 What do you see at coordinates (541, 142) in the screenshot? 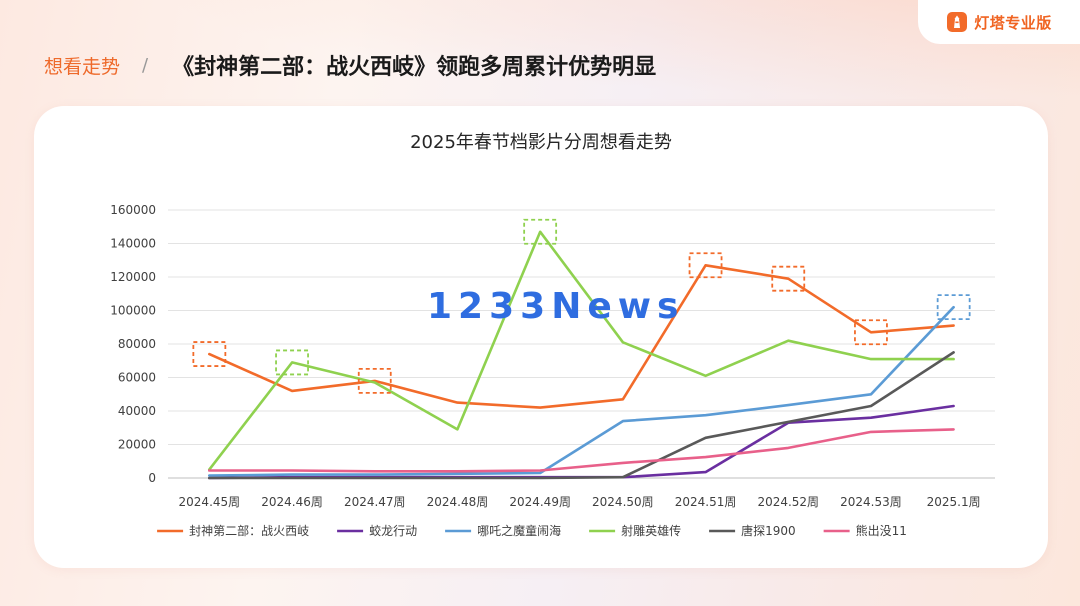
I see `chart-title: 2025年春节档影片分周想看走势` at bounding box center [541, 142].